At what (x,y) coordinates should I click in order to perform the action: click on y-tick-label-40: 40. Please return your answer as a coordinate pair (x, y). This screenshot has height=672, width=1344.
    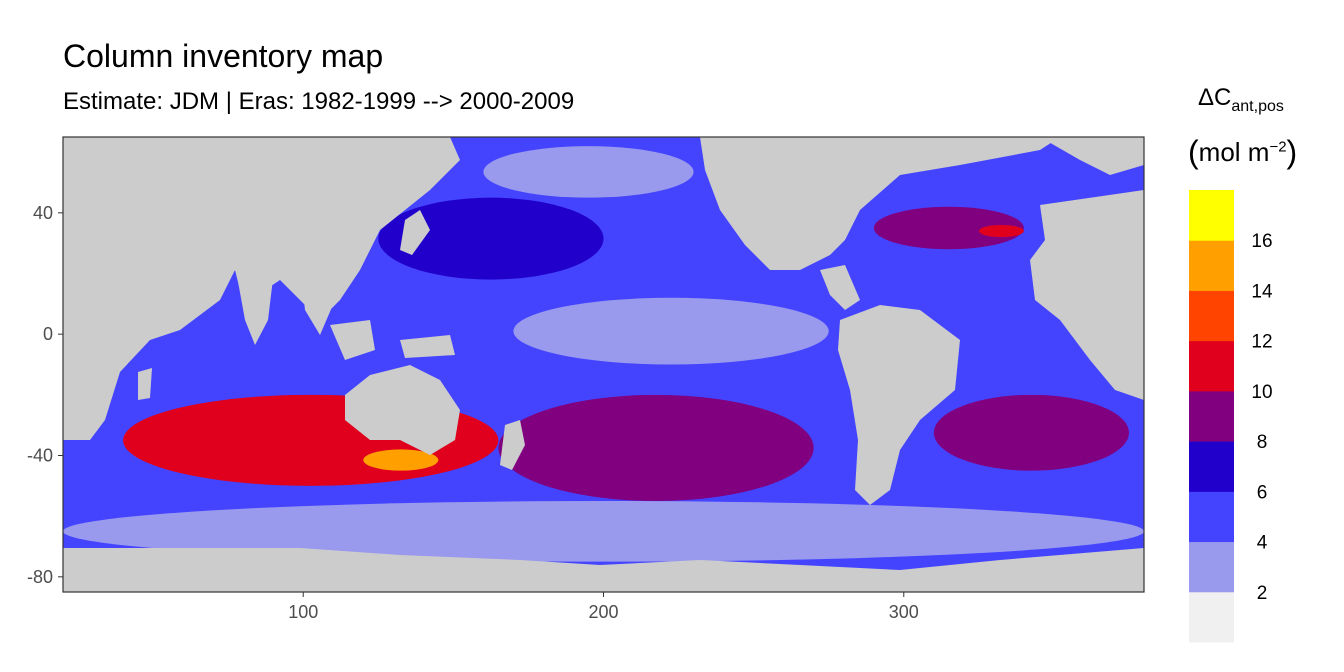
    Looking at the image, I should click on (43, 213).